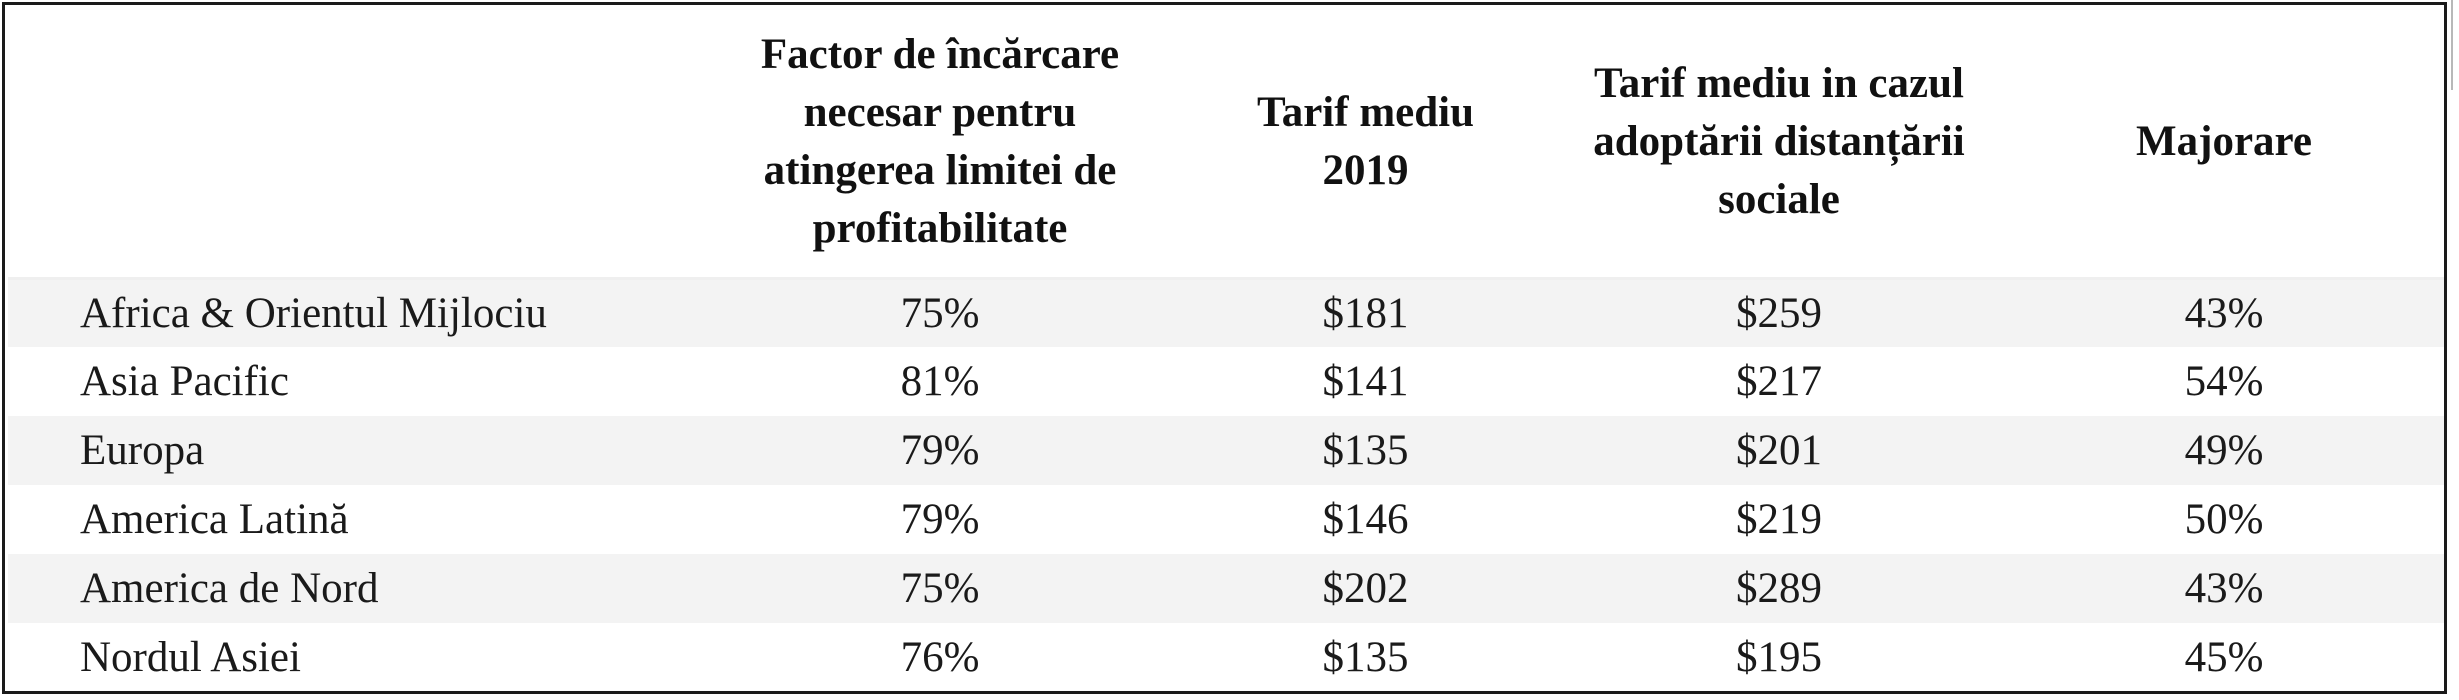 This screenshot has width=2459, height=700. What do you see at coordinates (1779, 519) in the screenshot?
I see `cell-fare-distancing: $219` at bounding box center [1779, 519].